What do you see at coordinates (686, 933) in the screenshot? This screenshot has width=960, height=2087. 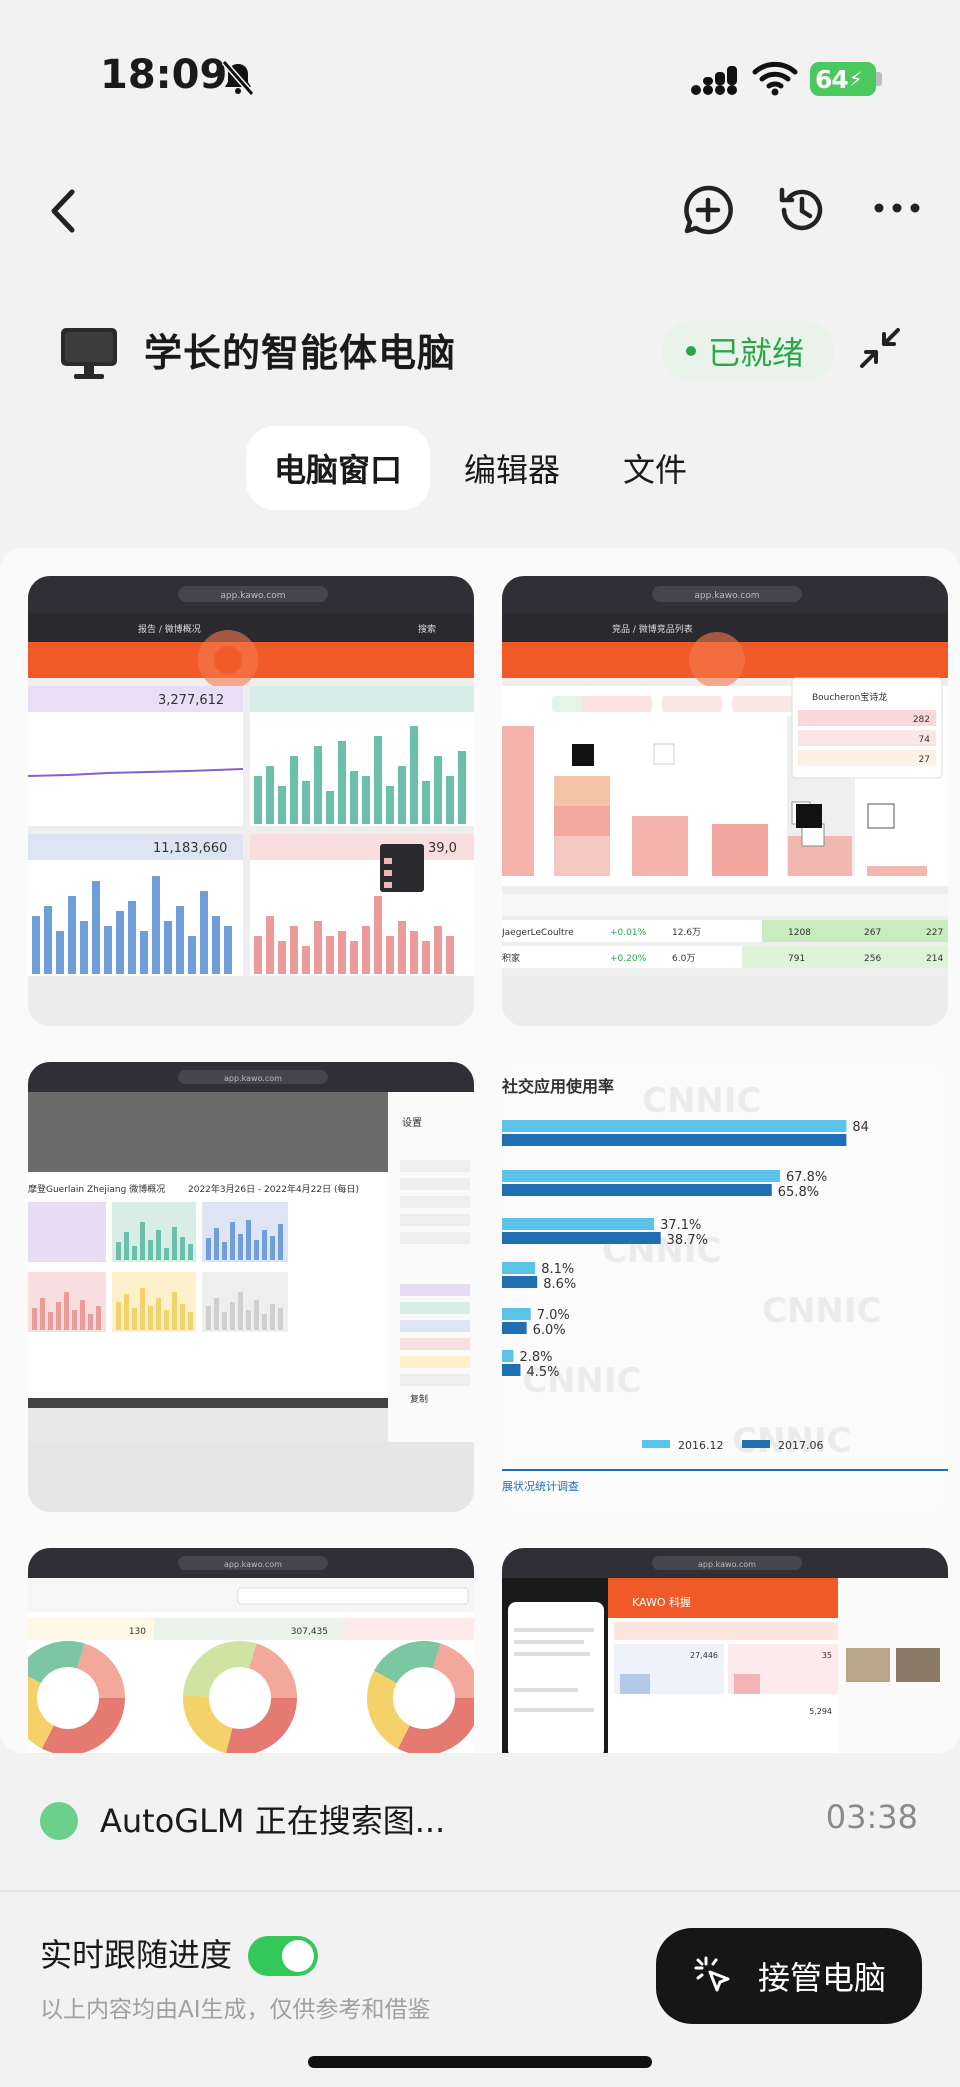 I see `table-cell: 12.6万` at bounding box center [686, 933].